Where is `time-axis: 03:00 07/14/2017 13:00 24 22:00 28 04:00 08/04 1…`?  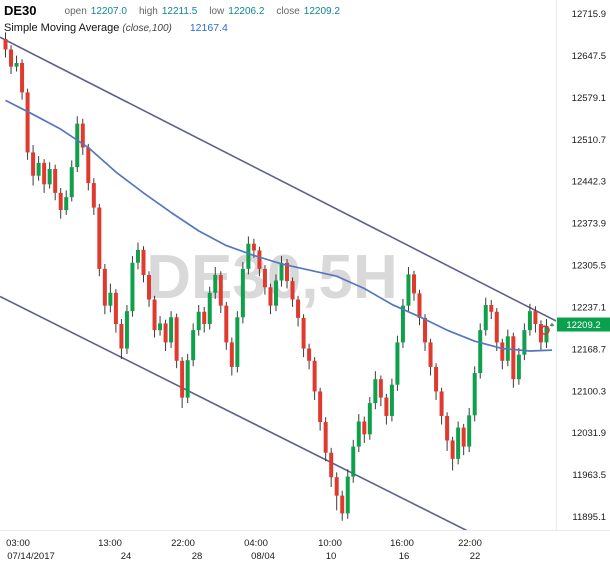
time-axis: 03:00 07/14/2017 13:00 24 22:00 28 04:00 08/04 1… is located at coordinates (244, 550).